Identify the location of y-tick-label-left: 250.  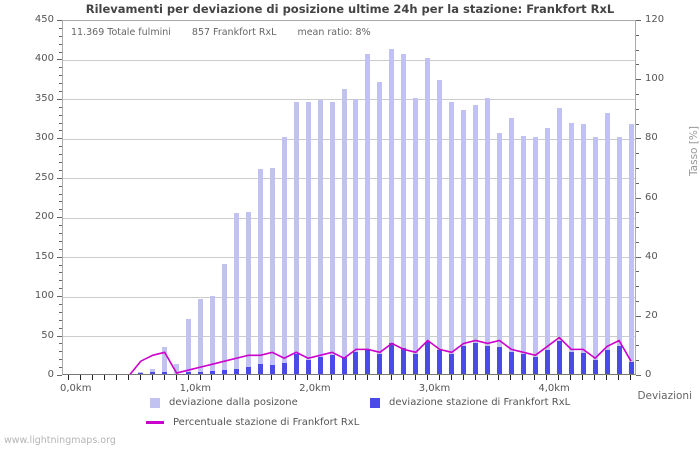
(44, 177).